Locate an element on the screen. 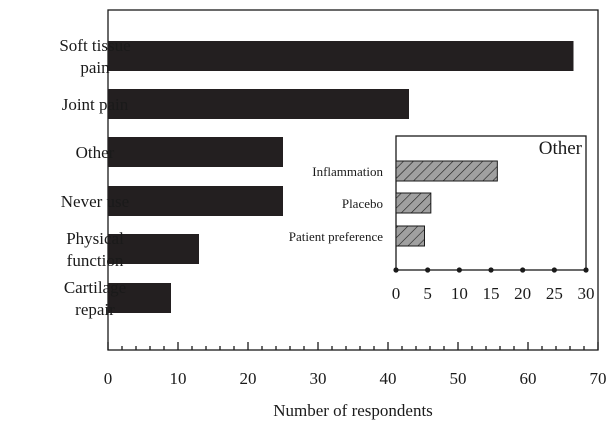 This screenshot has width=606, height=423. x-tick-label: 10 is located at coordinates (178, 378).